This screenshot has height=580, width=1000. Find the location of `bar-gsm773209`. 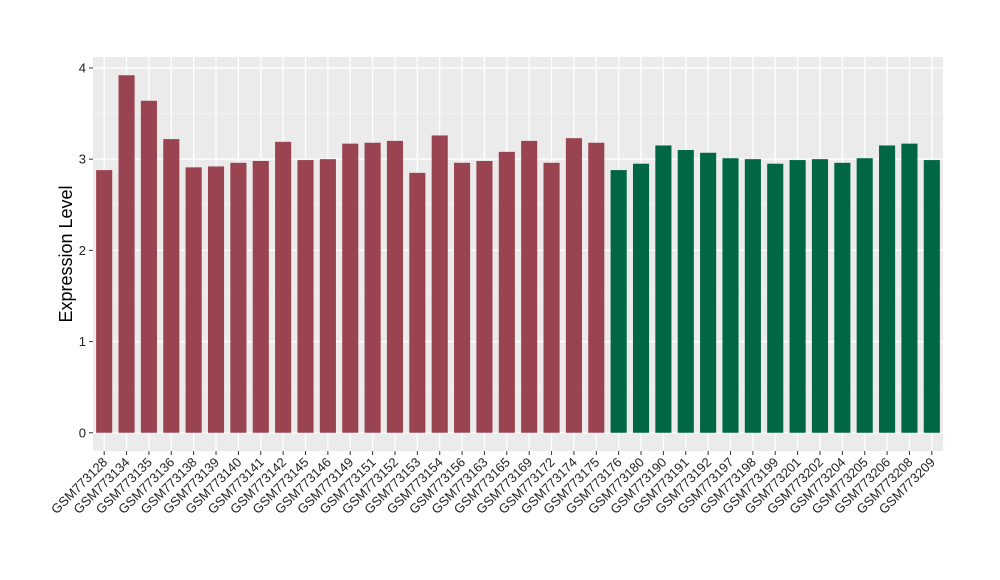

bar-gsm773209 is located at coordinates (931, 296).